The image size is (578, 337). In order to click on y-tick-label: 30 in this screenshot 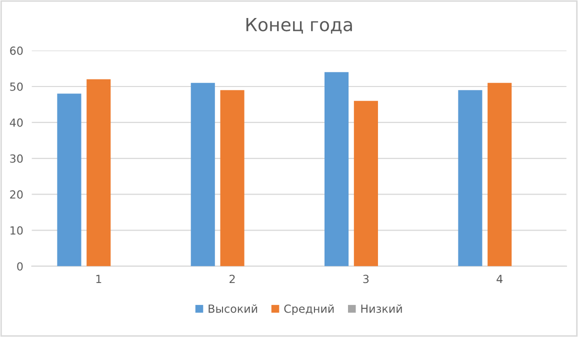, I will do `click(16, 158)`.